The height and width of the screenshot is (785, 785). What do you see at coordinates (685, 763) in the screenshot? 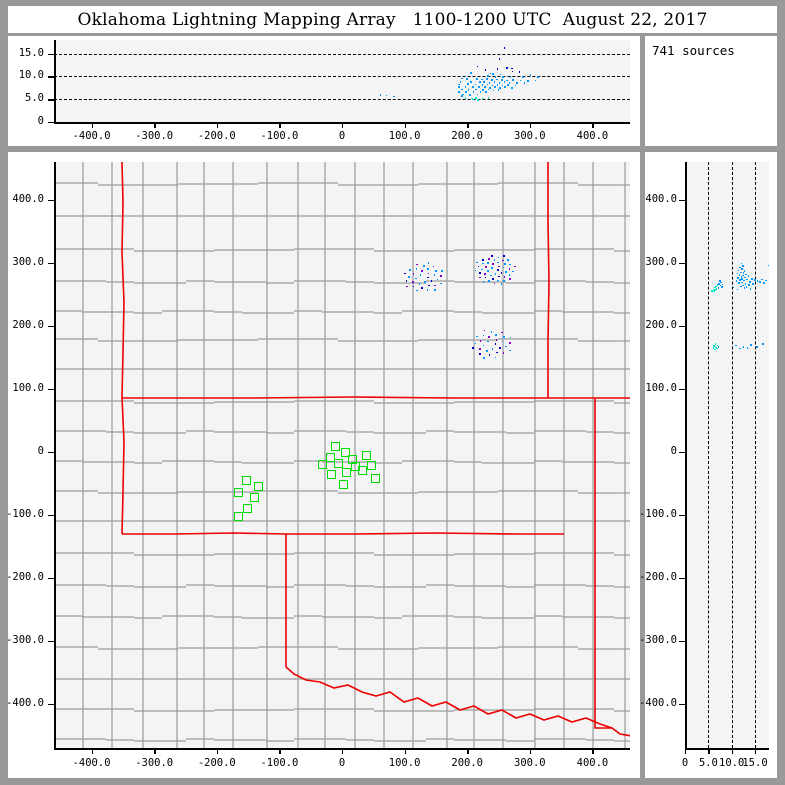
I see `x-tick-label-0: 0` at bounding box center [685, 763].